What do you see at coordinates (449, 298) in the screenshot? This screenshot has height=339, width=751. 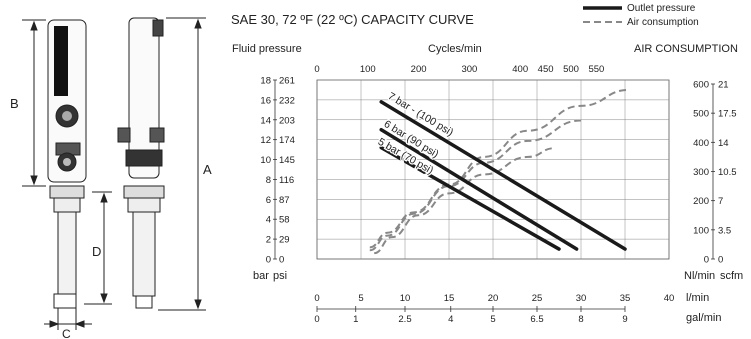 I see `lmin-tick-label: 15` at bounding box center [449, 298].